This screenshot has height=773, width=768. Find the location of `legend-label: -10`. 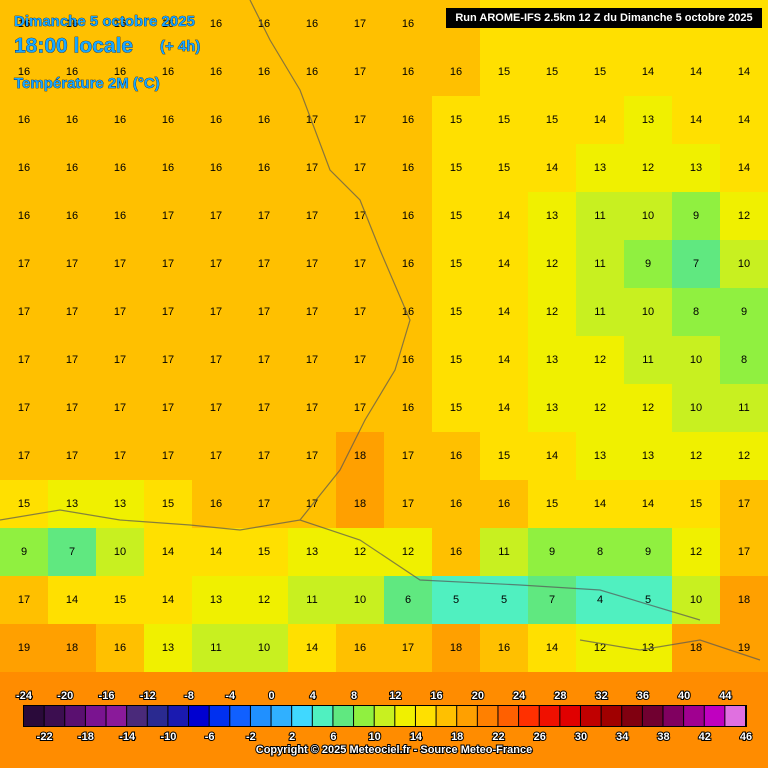

legend-label: -10 is located at coordinates (168, 737).